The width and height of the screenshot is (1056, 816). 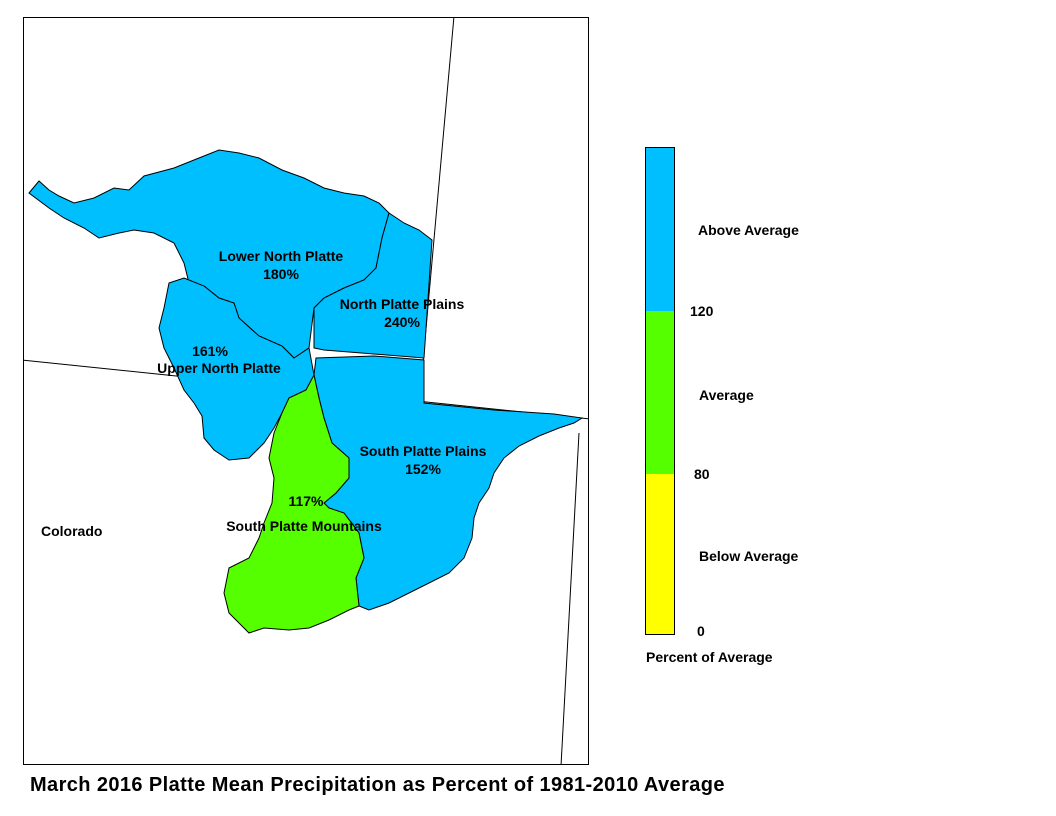 I want to click on label-south-platte-plains-name: South Platte Plains, so click(x=423, y=451).